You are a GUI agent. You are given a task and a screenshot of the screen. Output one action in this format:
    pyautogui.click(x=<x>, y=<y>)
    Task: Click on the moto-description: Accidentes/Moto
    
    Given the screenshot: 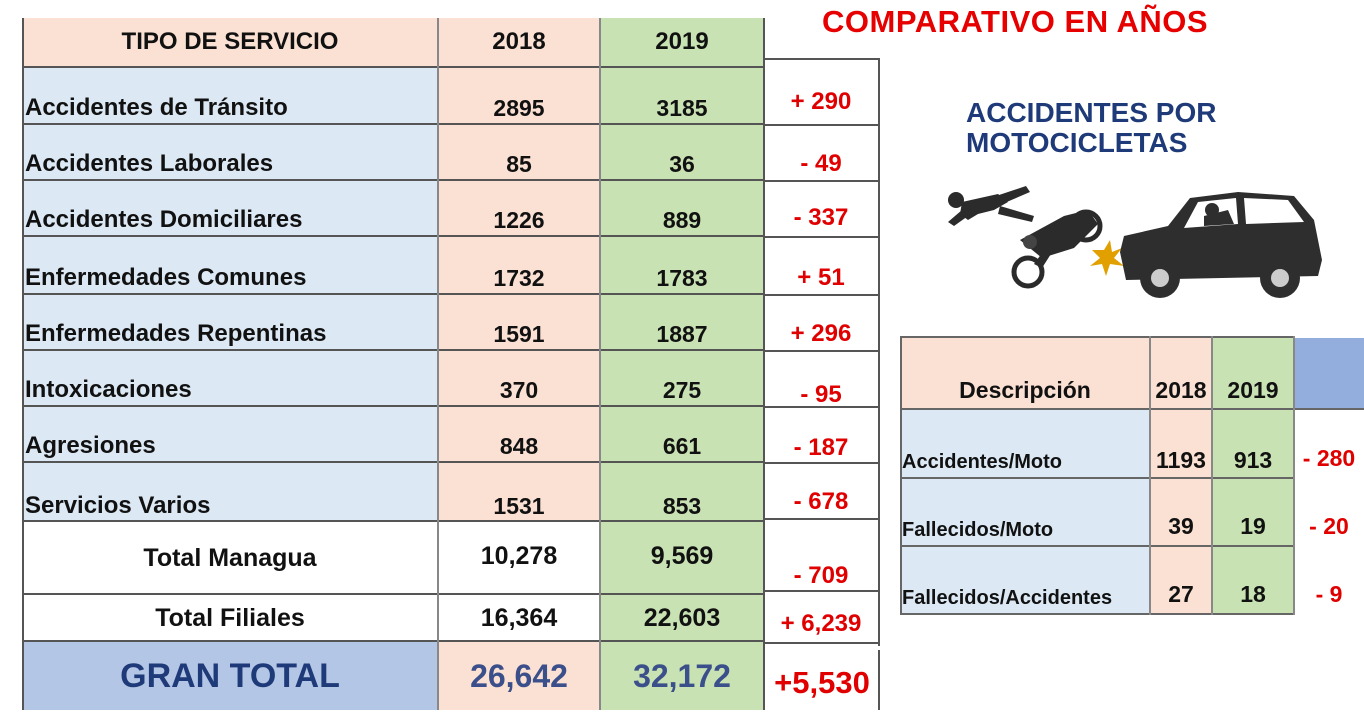 What is the action you would take?
    pyautogui.click(x=1025, y=443)
    